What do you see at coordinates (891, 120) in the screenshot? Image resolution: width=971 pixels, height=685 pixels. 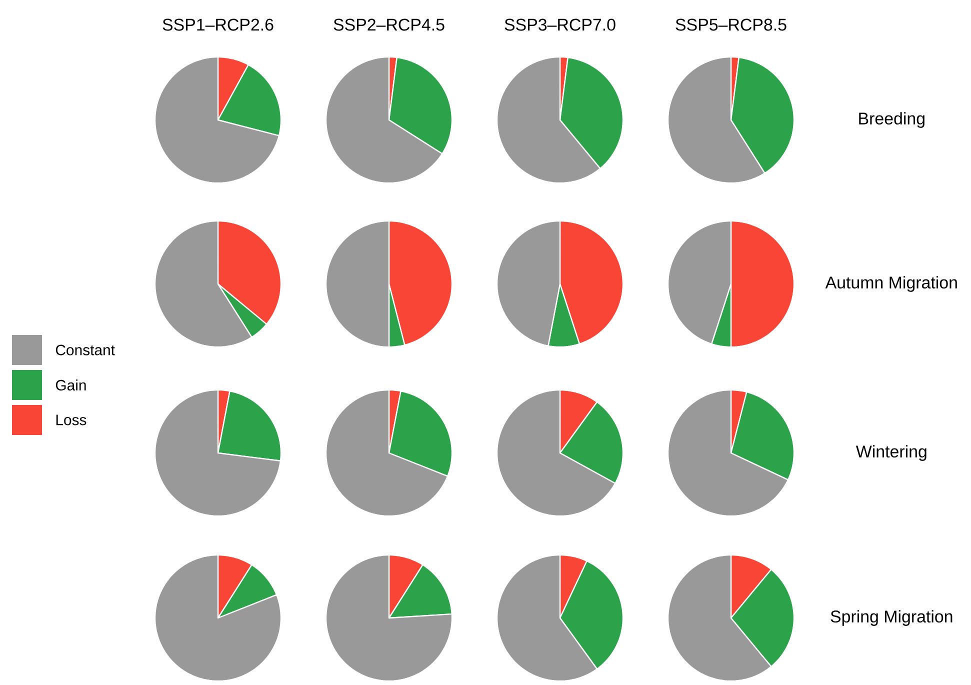 I see `text: Breeding` at bounding box center [891, 120].